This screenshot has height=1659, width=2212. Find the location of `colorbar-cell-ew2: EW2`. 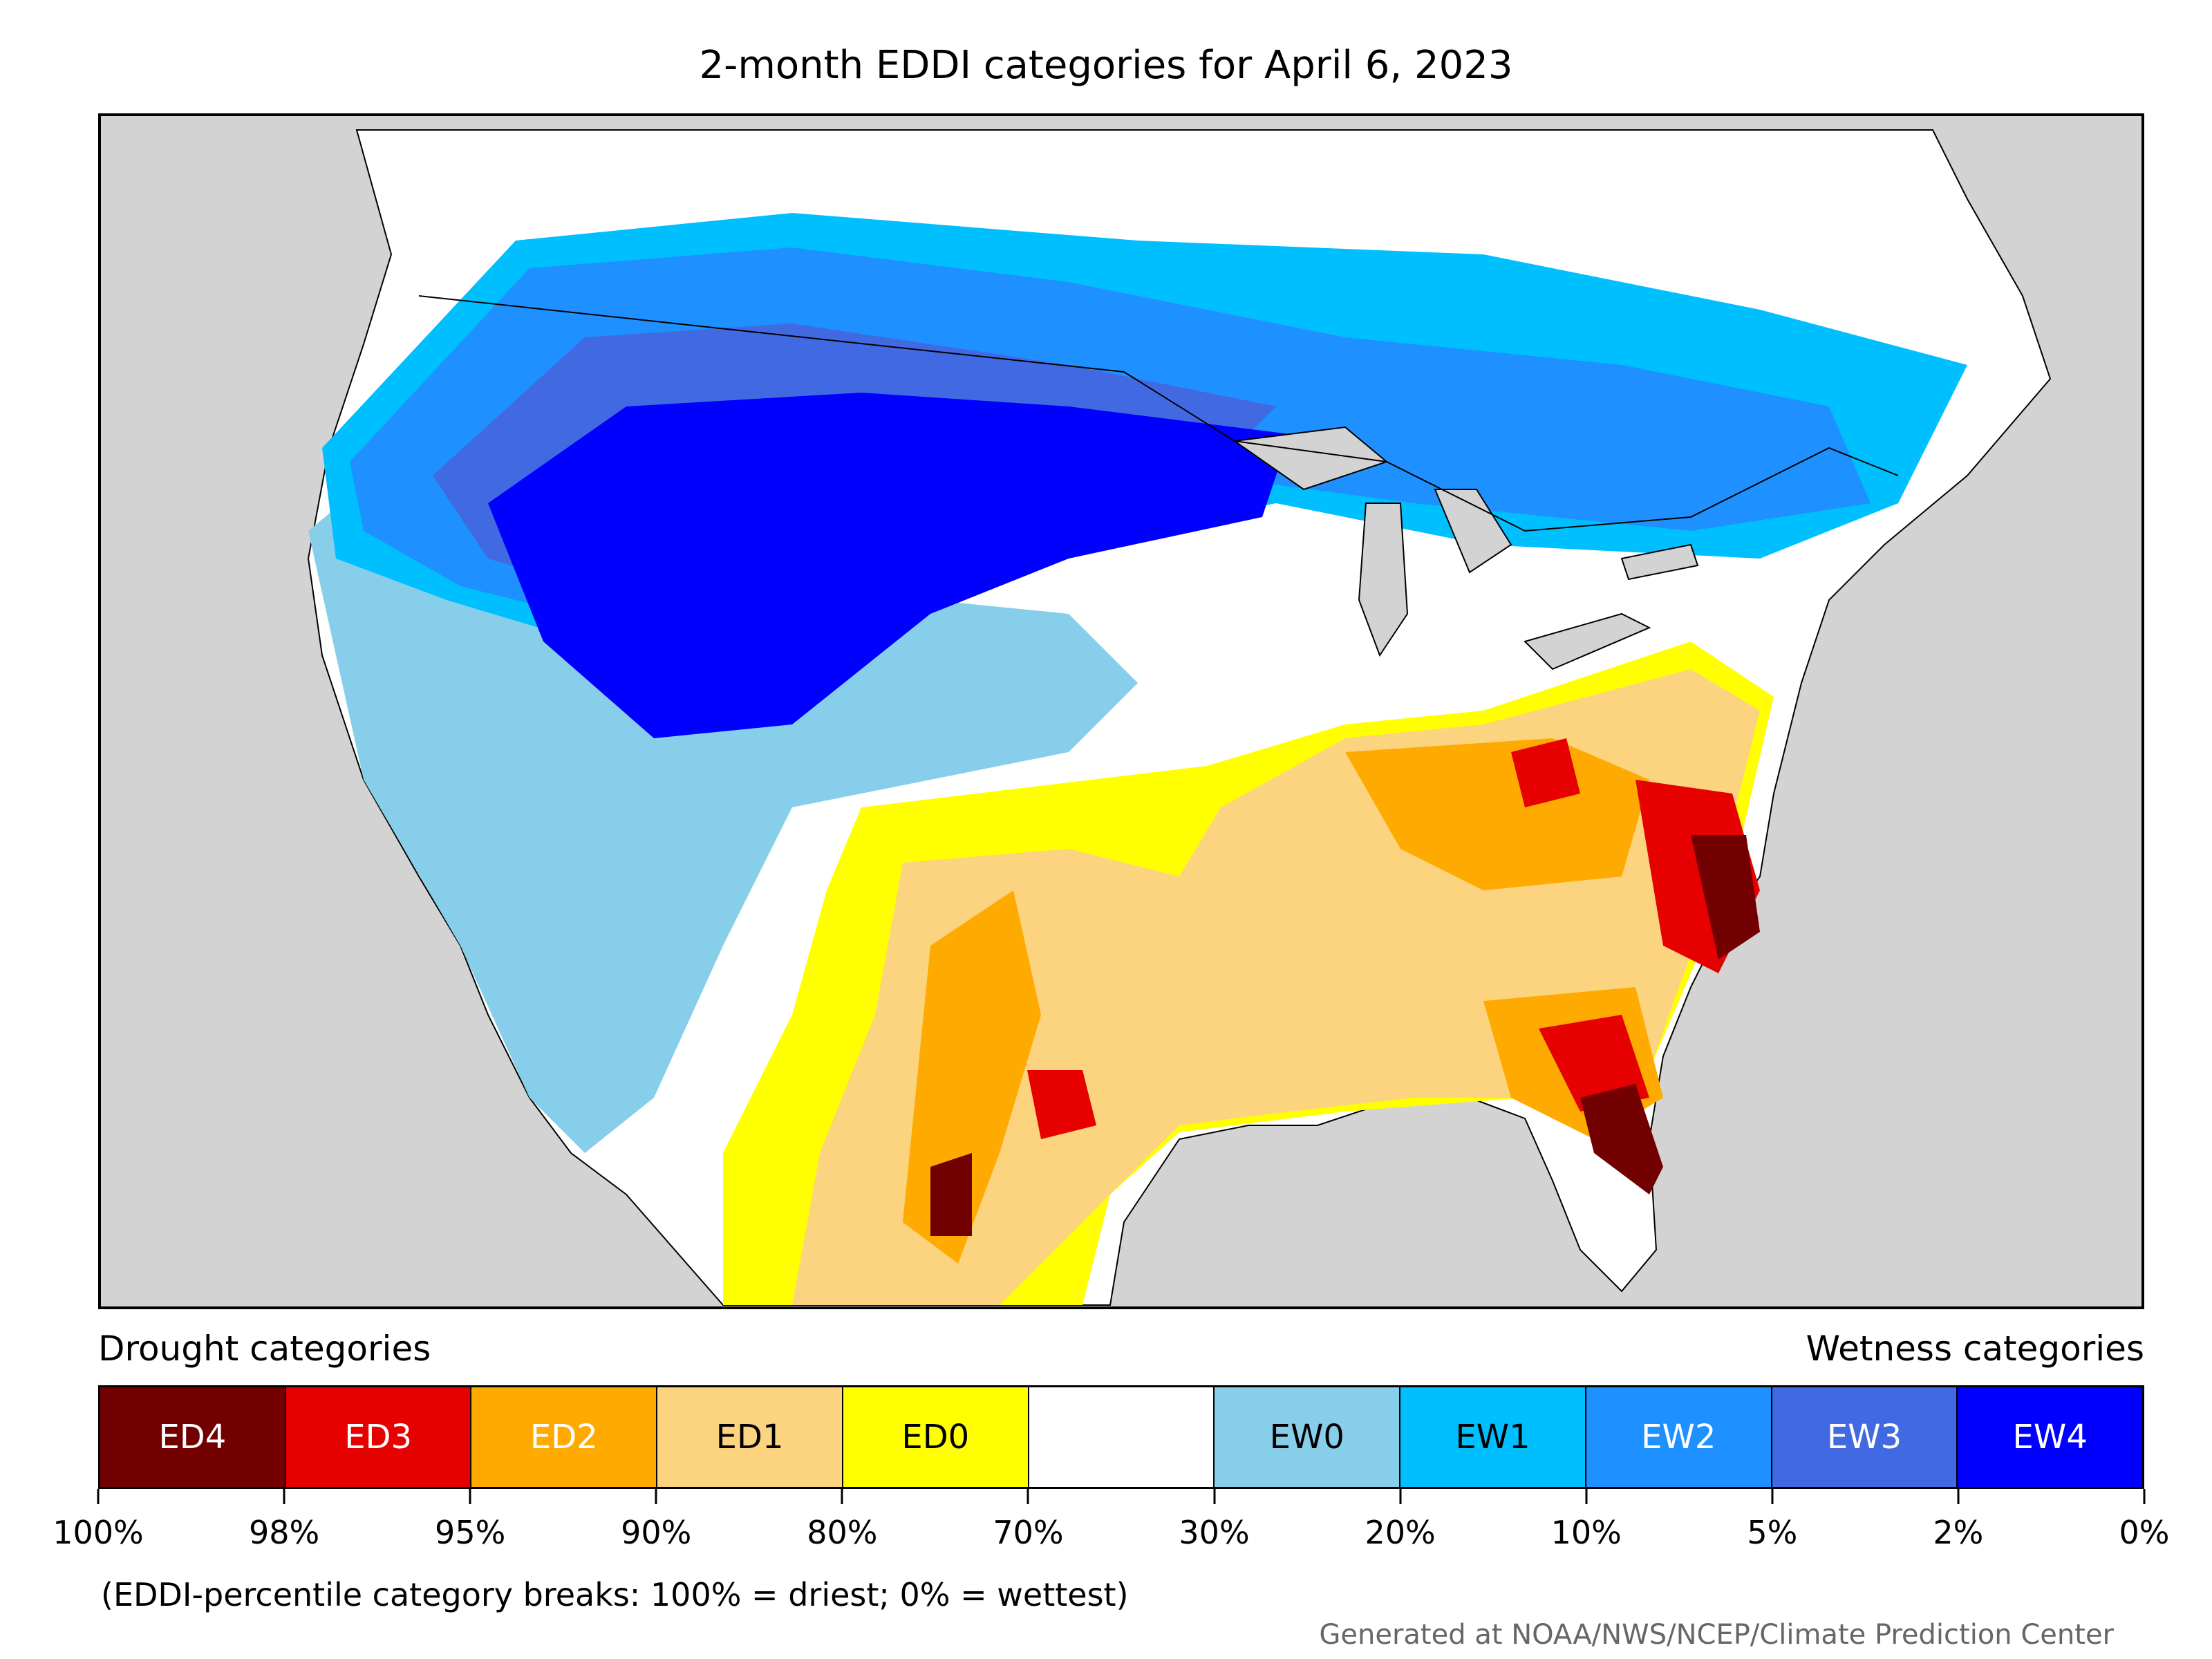

colorbar-cell-ew2: EW2 is located at coordinates (1679, 1437).